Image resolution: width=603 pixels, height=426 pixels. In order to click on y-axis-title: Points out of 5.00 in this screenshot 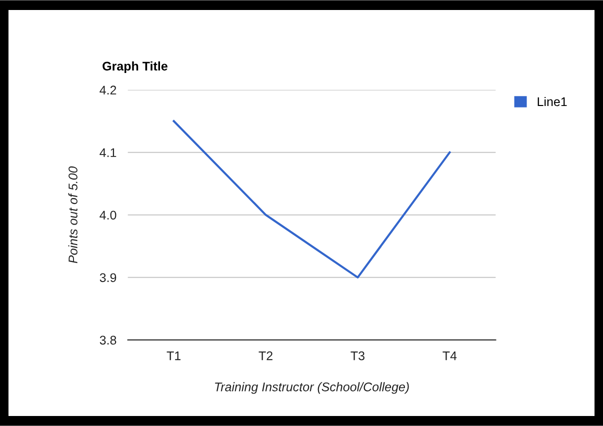, I will do `click(73, 215)`.